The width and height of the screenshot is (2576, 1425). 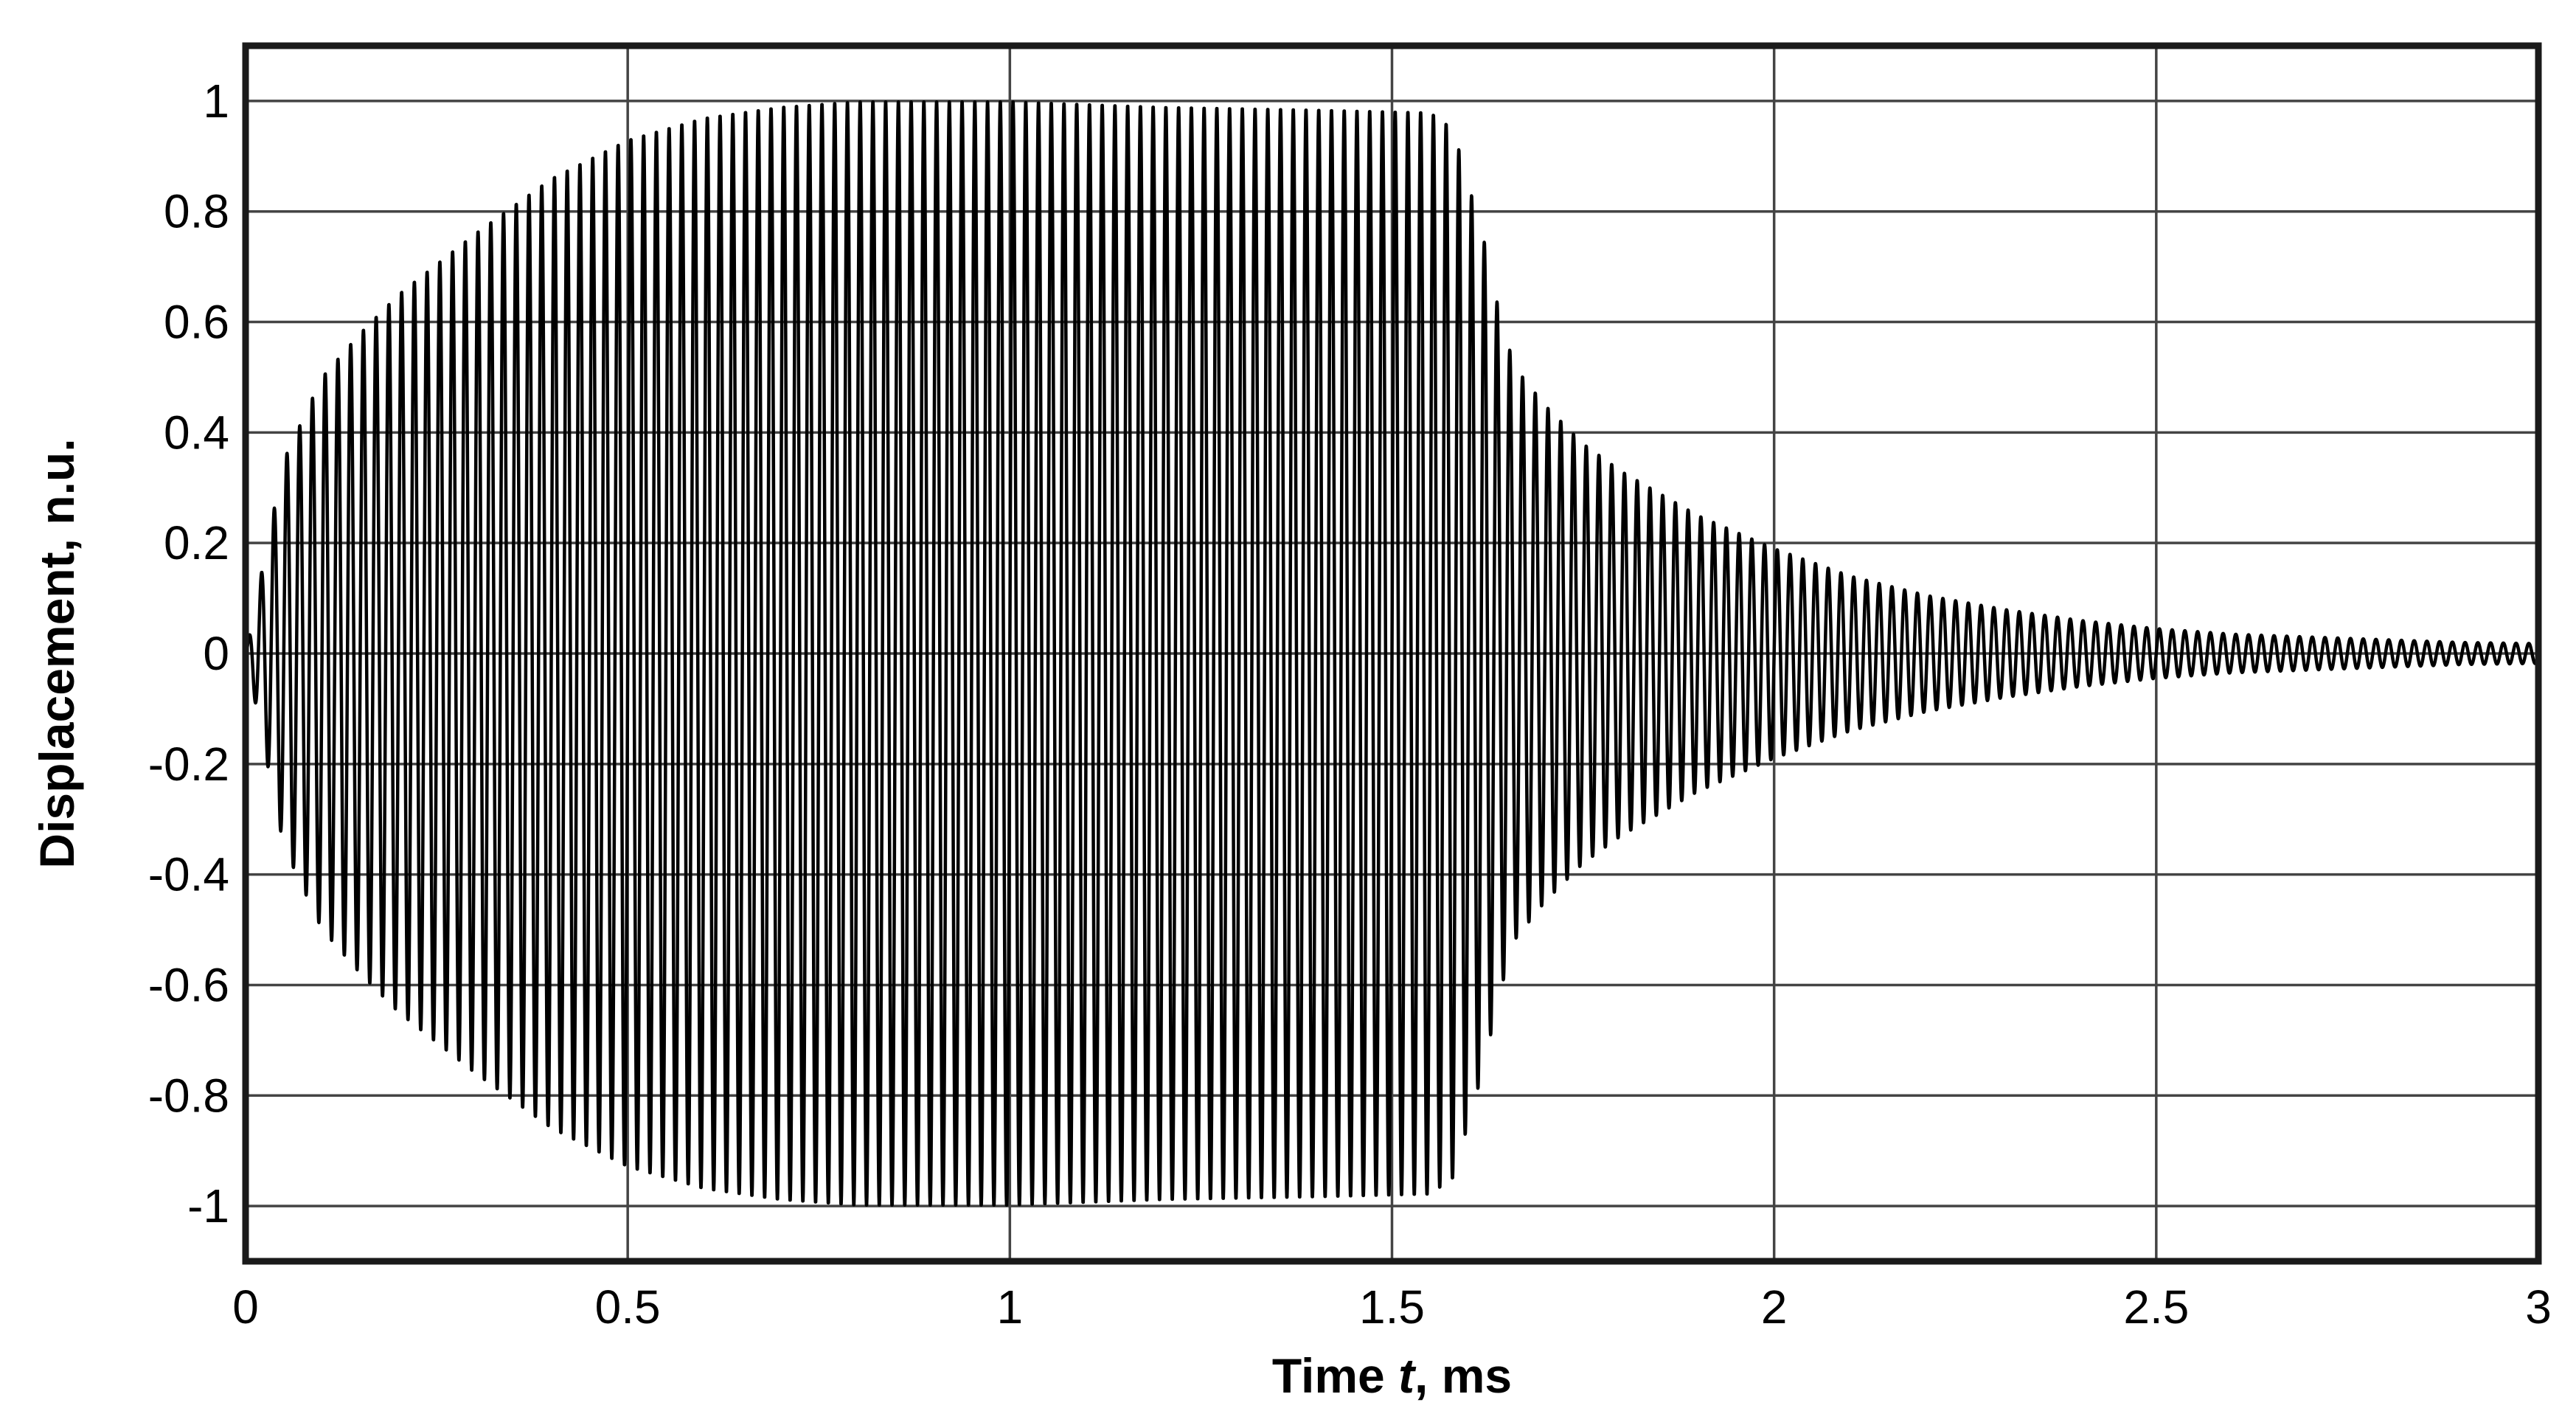 What do you see at coordinates (188, 984) in the screenshot?
I see `y-tick-label: -0.6` at bounding box center [188, 984].